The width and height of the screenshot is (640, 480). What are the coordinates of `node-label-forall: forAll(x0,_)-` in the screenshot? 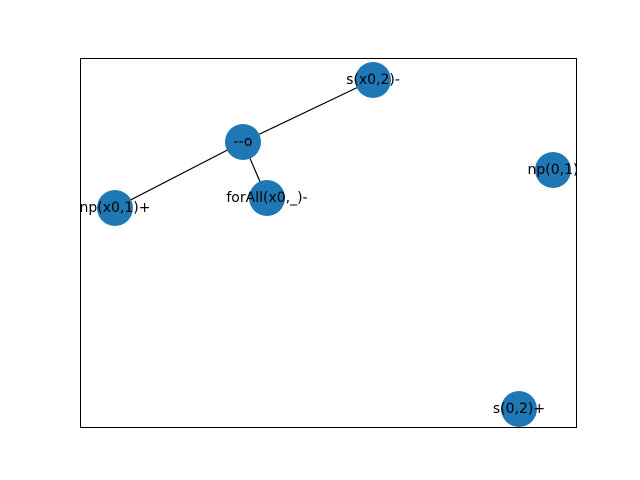 It's located at (266, 198).